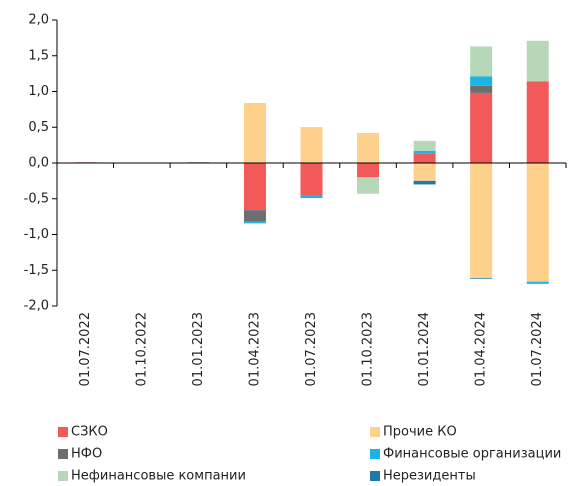  I want to click on y-tick-label: -0,5, so click(36, 198).